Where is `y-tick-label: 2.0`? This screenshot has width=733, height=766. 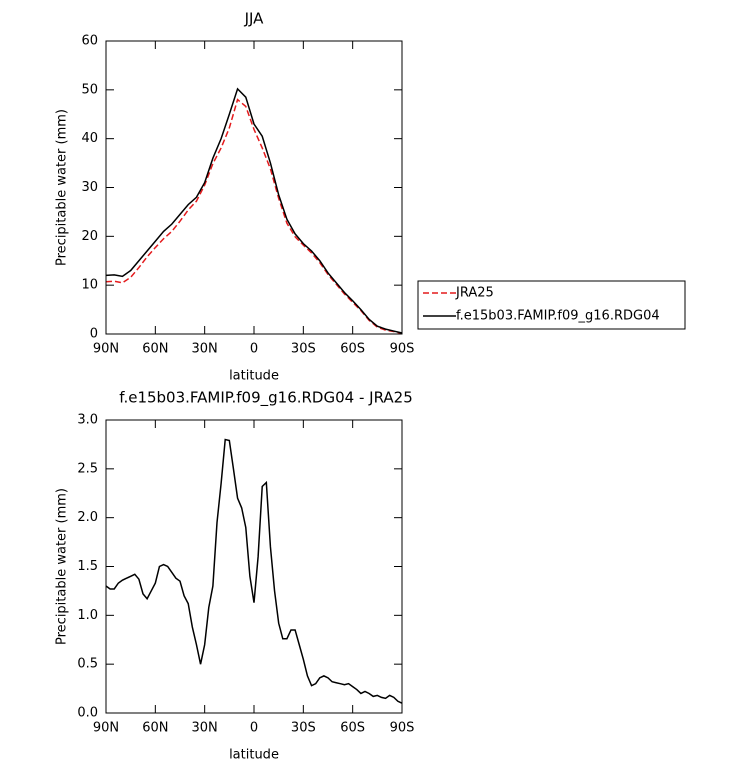 y-tick-label: 2.0 is located at coordinates (87, 517).